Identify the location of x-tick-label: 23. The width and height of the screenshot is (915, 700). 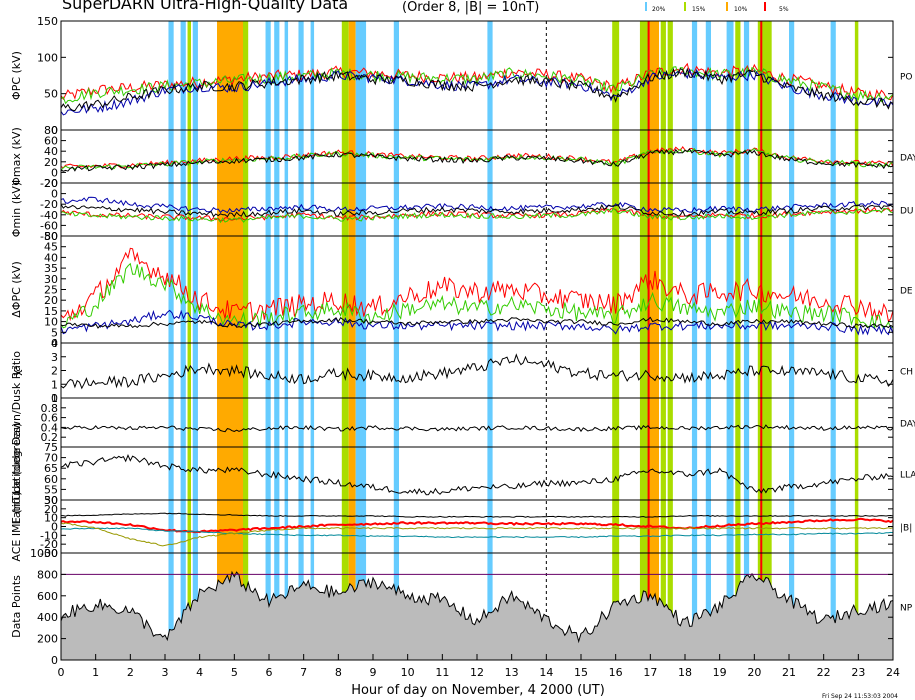
(858, 672).